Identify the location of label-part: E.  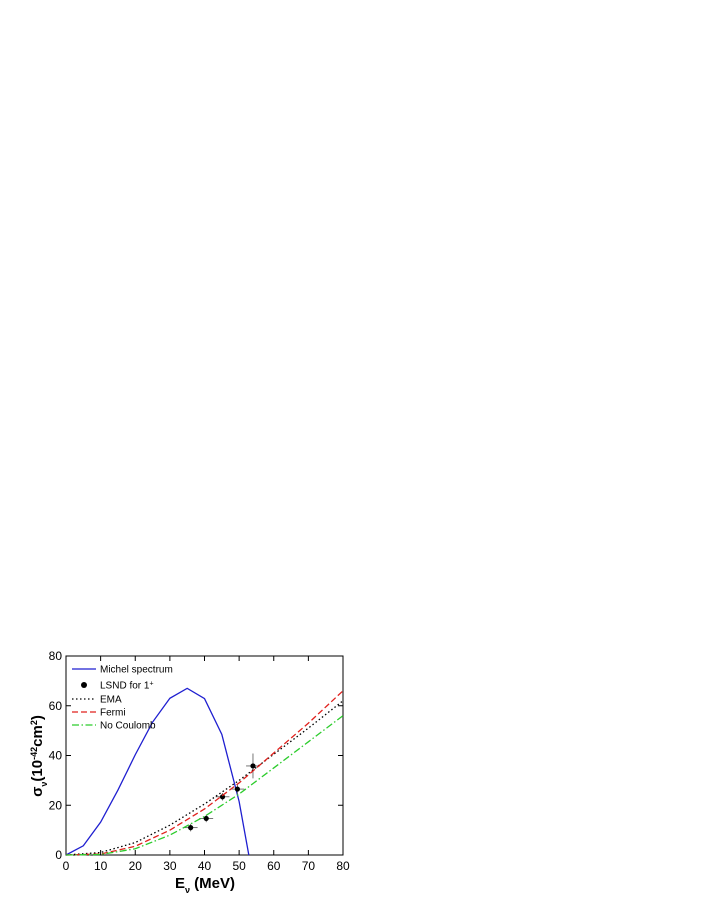
(180, 883).